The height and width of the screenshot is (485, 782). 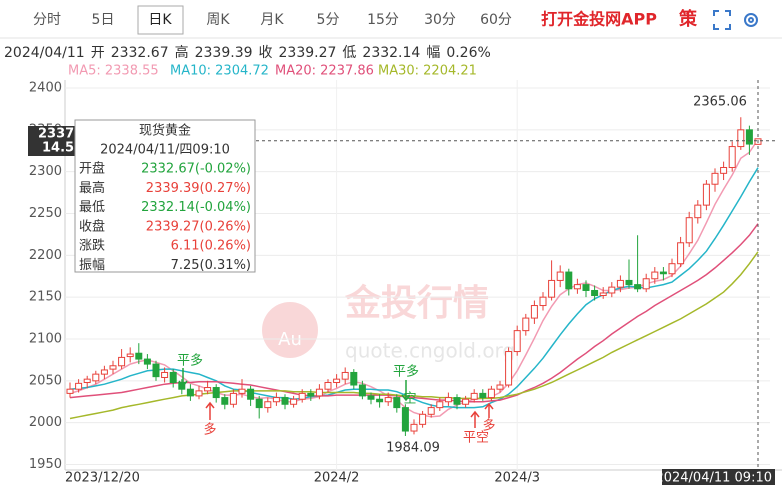 I want to click on tab: 5日, so click(x=103, y=20).